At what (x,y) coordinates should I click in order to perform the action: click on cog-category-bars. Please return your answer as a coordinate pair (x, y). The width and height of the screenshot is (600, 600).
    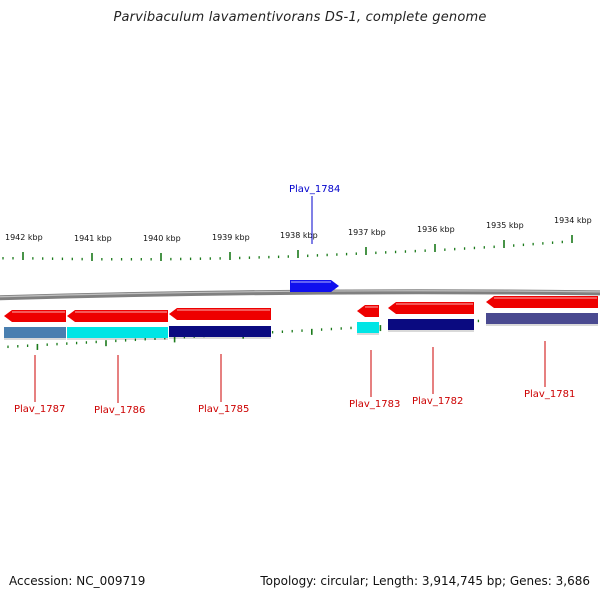
    Looking at the image, I should click on (301, 326).